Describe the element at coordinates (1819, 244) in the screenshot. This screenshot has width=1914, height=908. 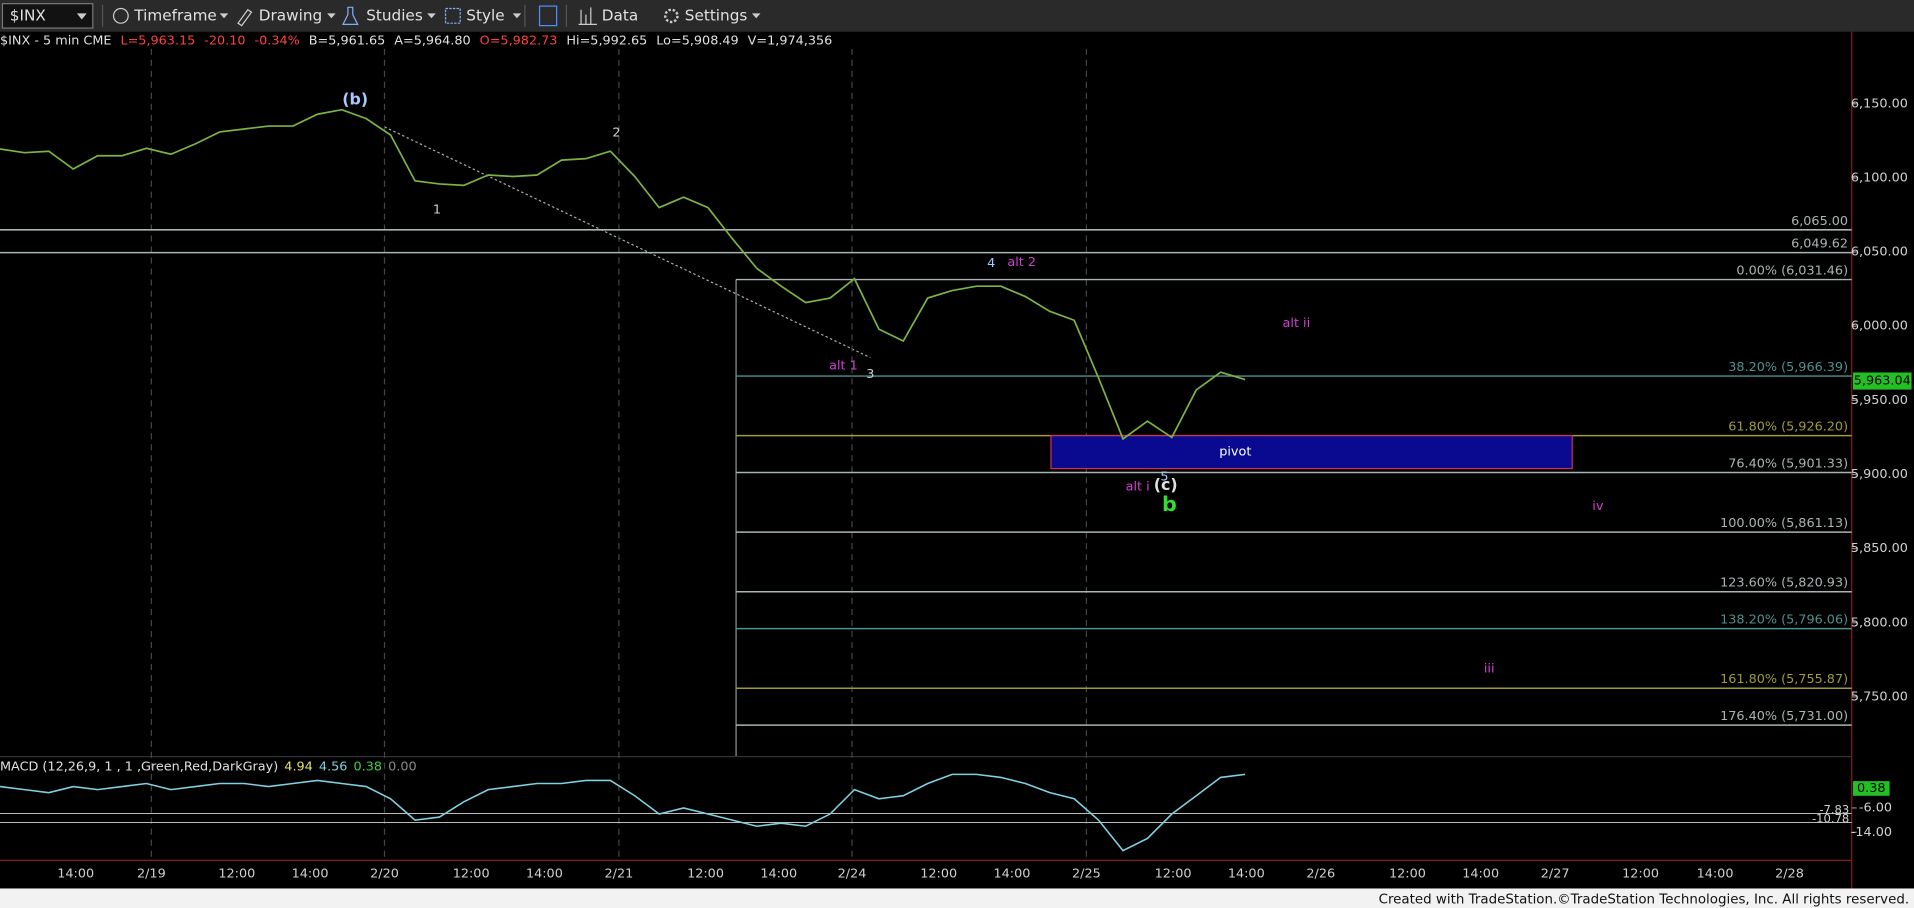
I see `level-label: 6,049.62` at that location.